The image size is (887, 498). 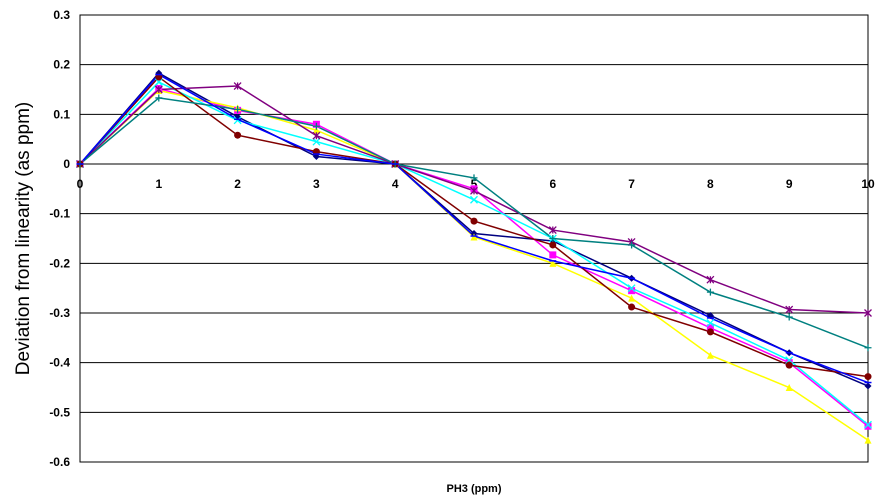 What do you see at coordinates (868, 184) in the screenshot?
I see `x-tick-label: 10` at bounding box center [868, 184].